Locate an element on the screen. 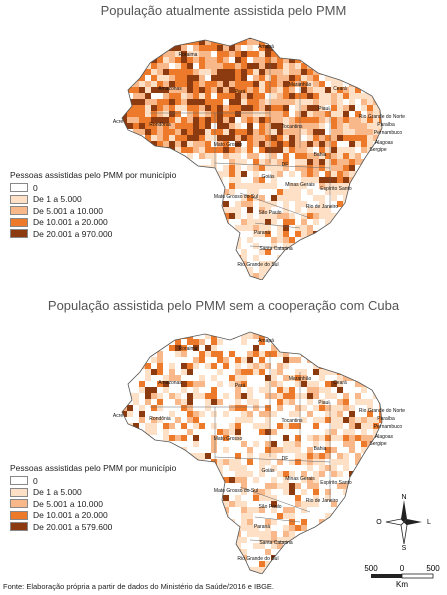 This screenshot has height=595, width=447. state-label: São Paulo is located at coordinates (269, 507).